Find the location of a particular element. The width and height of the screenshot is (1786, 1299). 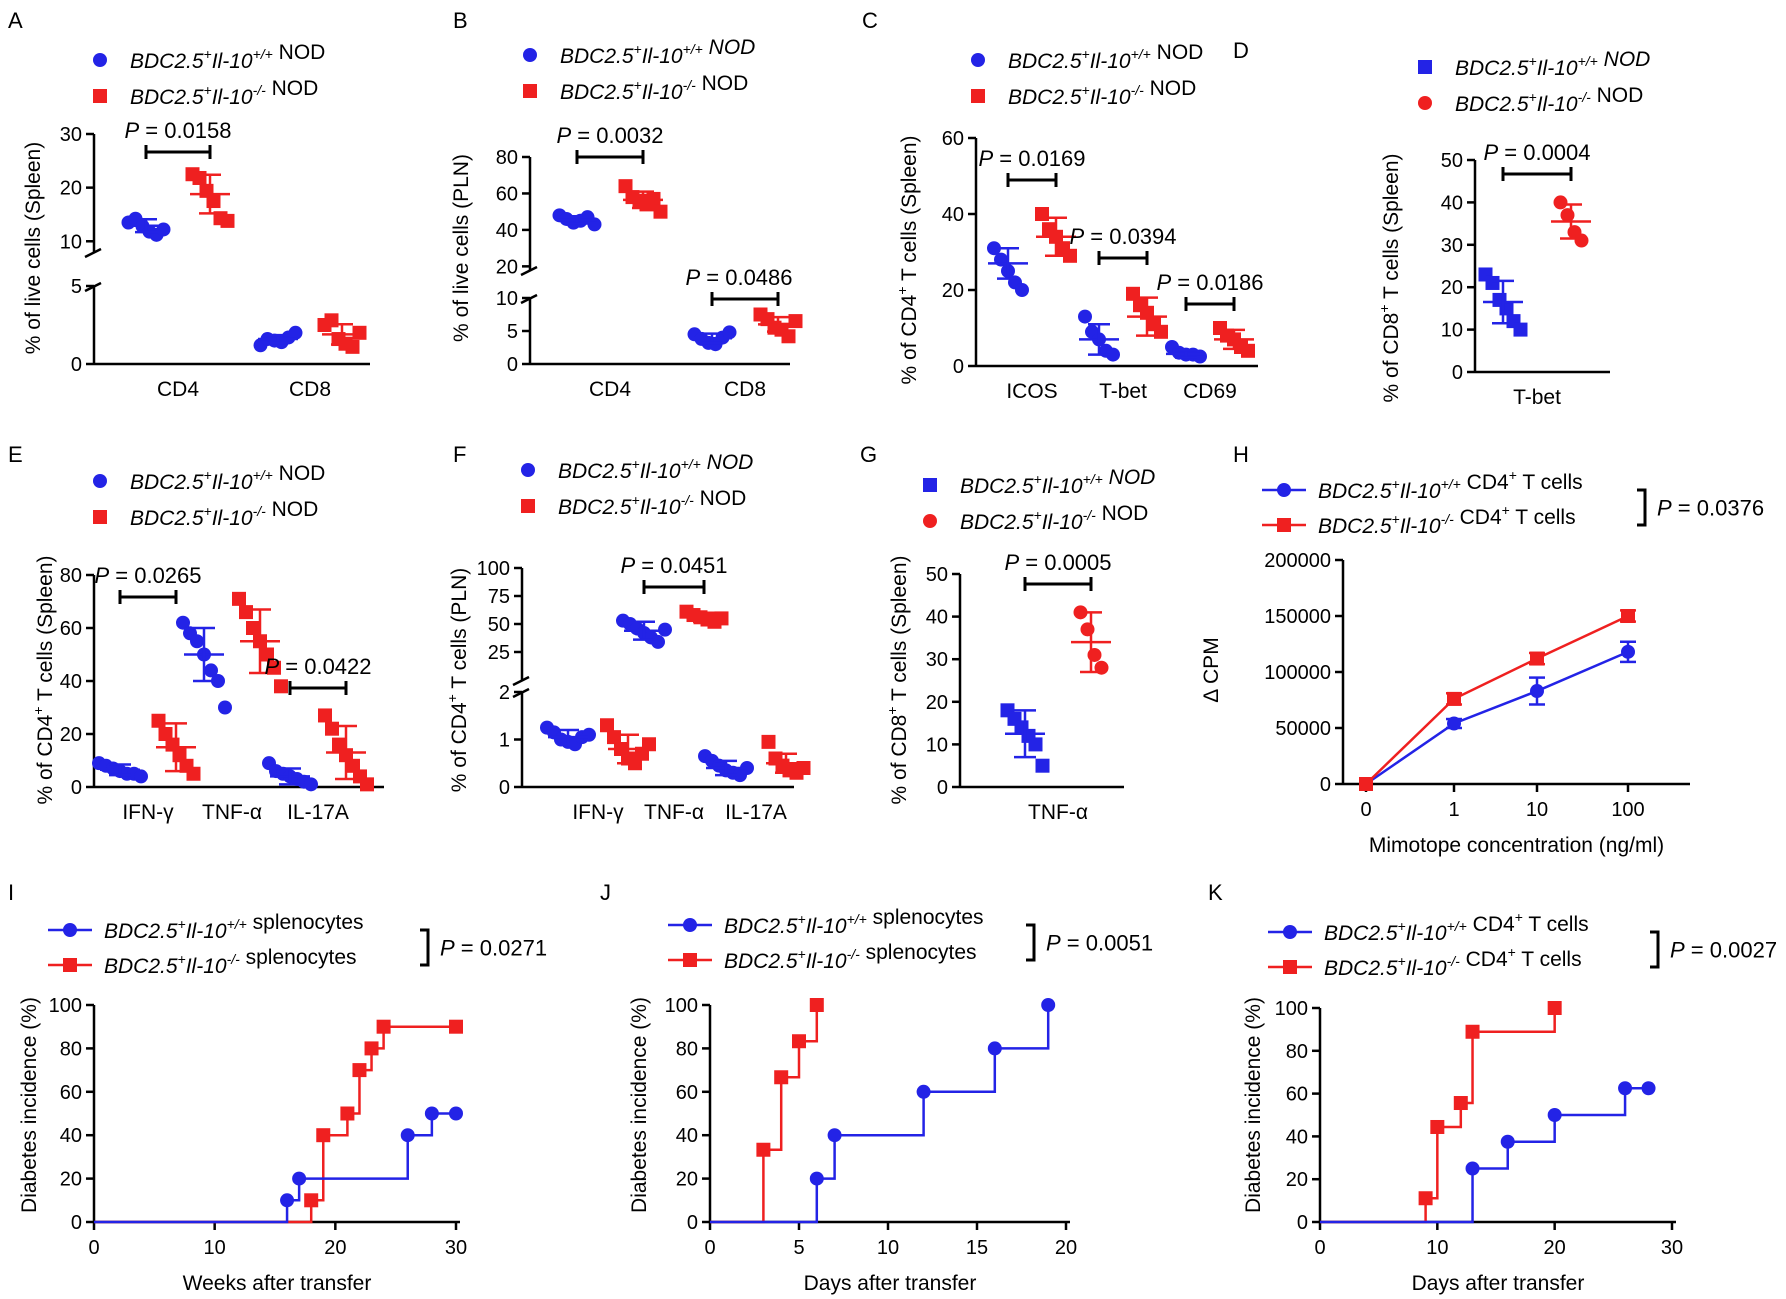

plot-area: 0 20 40 60 80 100 Days after transfer 0 5 10 15 20 is located at coordinates (871, 1145).